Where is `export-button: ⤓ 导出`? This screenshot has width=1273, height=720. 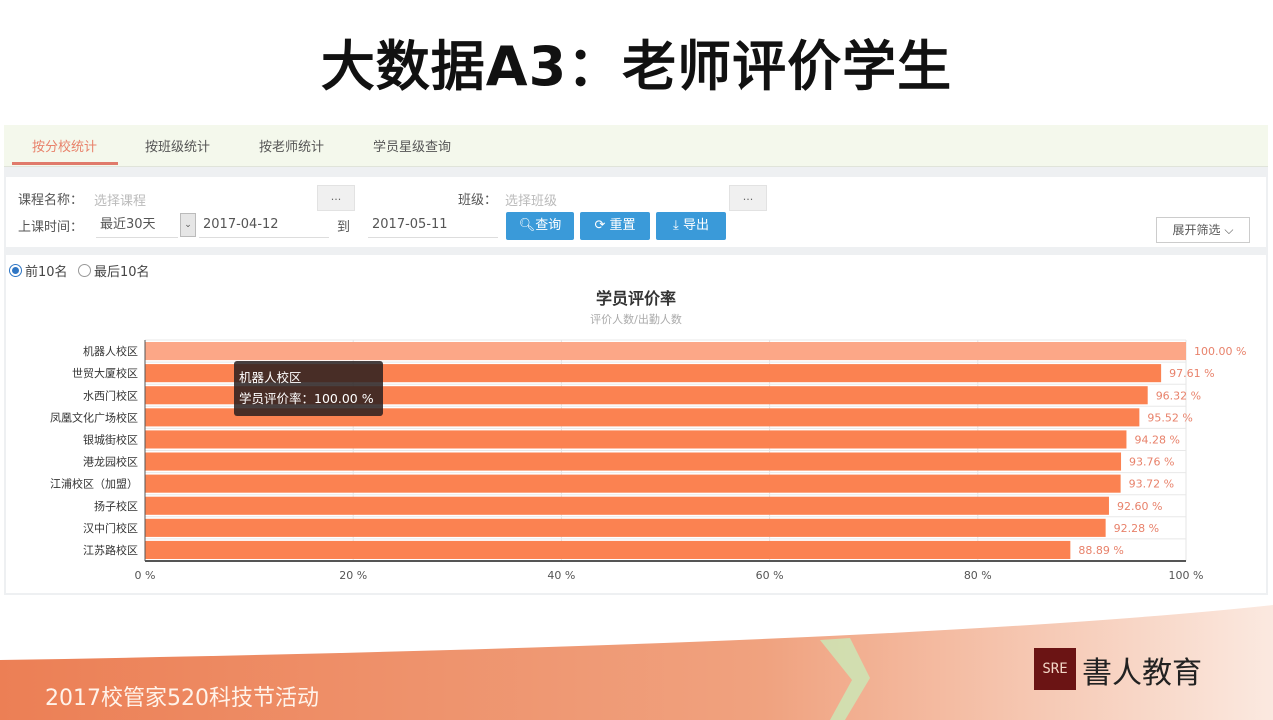
export-button: ⤓ 导出 is located at coordinates (691, 226).